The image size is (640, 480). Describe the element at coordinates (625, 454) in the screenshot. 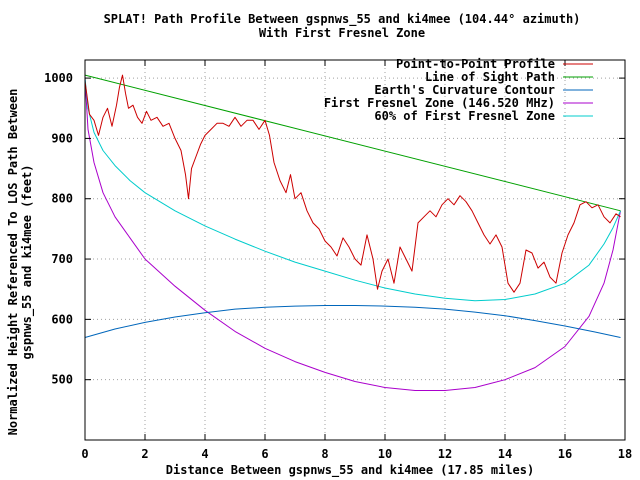

I see `x-tick-label: 18` at that location.